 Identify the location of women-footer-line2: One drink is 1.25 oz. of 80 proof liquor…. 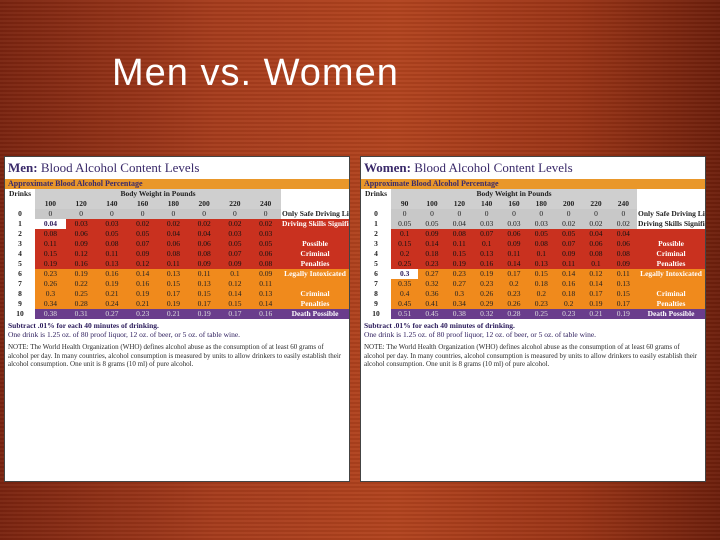
(480, 334).